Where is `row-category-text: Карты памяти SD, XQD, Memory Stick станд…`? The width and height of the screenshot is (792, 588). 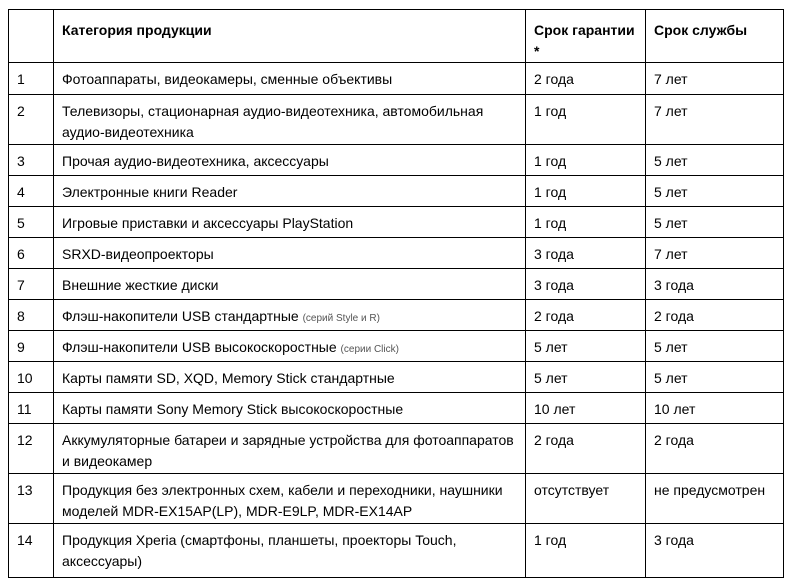
row-category-text: Карты памяти SD, XQD, Memory Stick станд… is located at coordinates (228, 378).